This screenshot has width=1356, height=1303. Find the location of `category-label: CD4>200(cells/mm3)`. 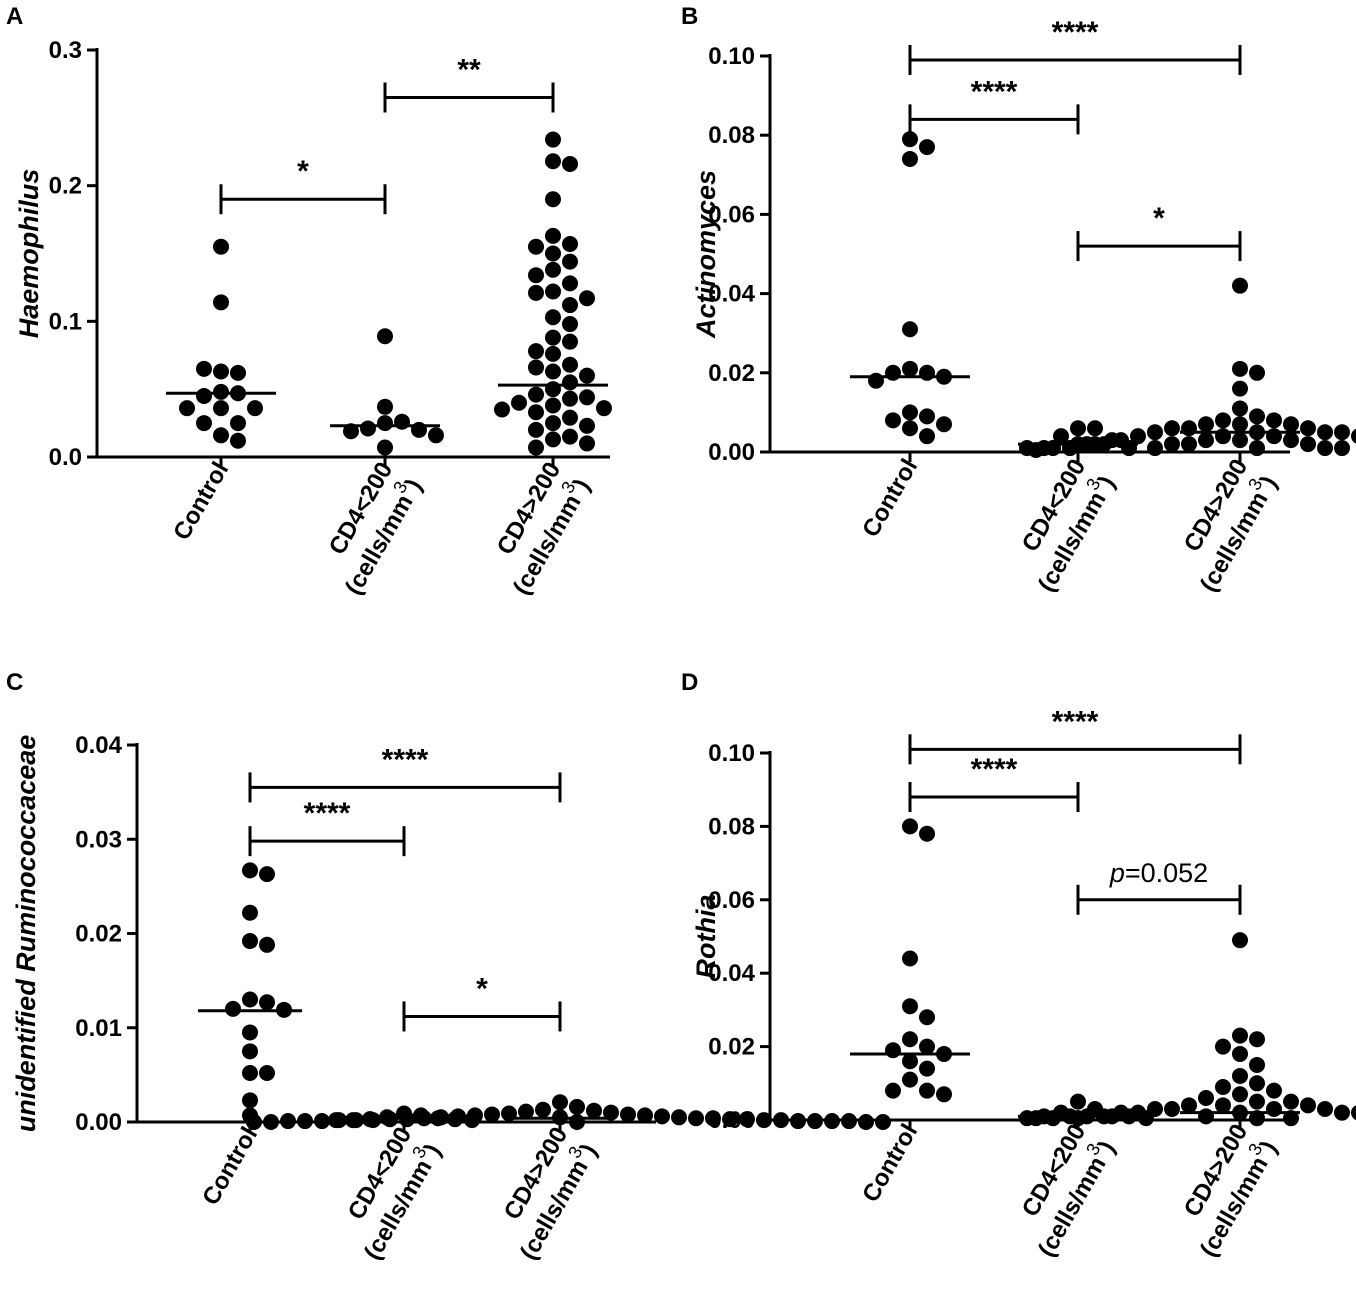

category-label: CD4>200(cells/mm3) is located at coordinates (544, 529).